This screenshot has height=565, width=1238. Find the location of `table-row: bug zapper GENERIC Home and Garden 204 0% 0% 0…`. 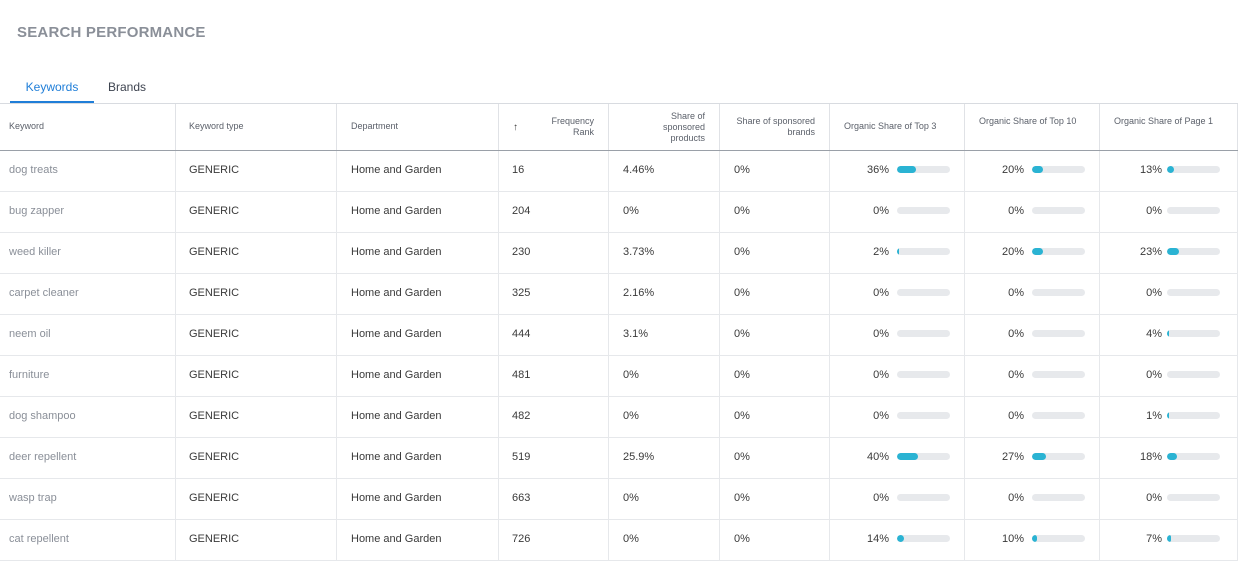

table-row: bug zapper GENERIC Home and Garden 204 0% 0% 0… is located at coordinates (619, 212).